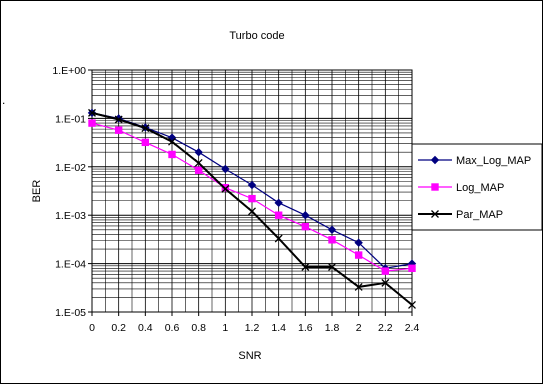 The width and height of the screenshot is (543, 389). I want to click on legend-entry: Max_Log_MAP, so click(474, 161).